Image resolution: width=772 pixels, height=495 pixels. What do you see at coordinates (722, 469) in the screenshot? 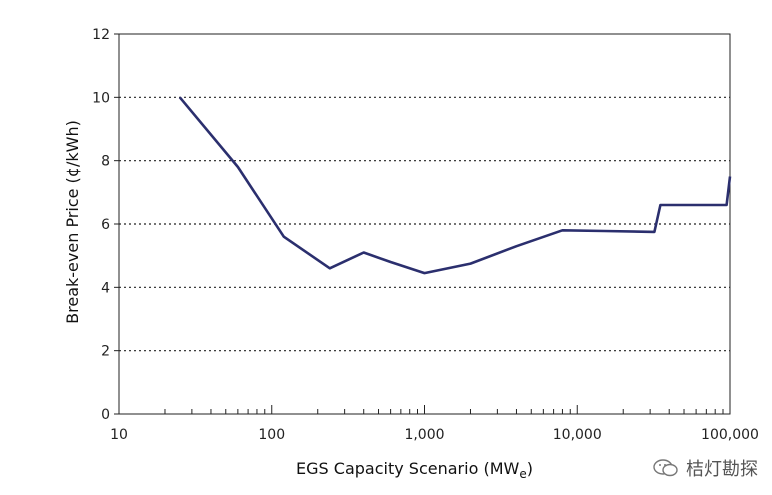
I see `watermark-text: 桔灯勘探` at bounding box center [722, 469].